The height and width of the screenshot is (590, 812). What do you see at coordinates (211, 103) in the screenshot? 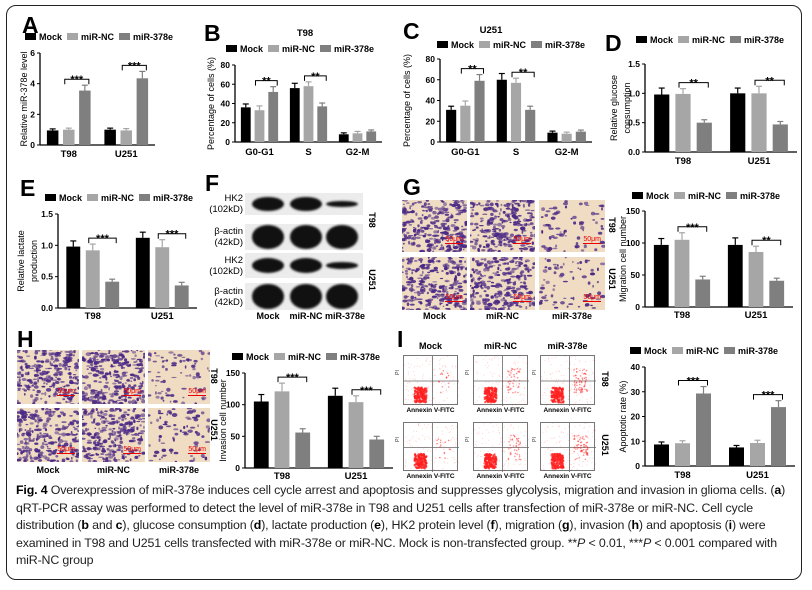
I see `y-axis-label: Percentage of cells (%)` at bounding box center [211, 103].